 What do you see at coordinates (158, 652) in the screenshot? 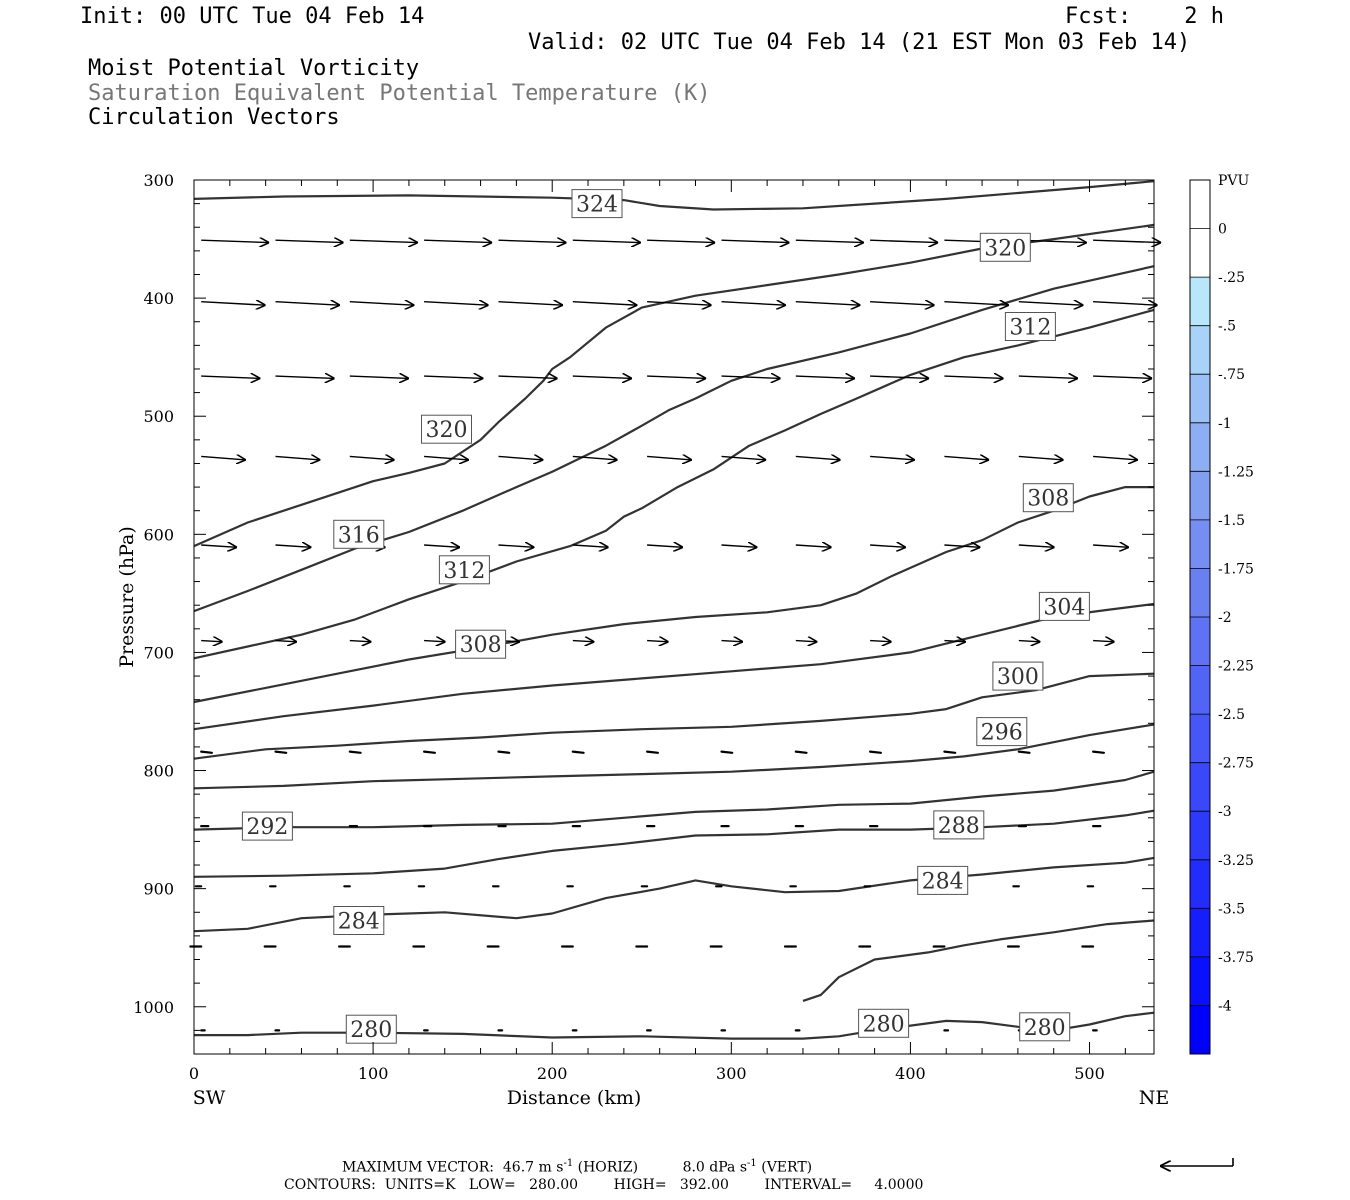
I see `y-tick-label: 700` at bounding box center [158, 652].